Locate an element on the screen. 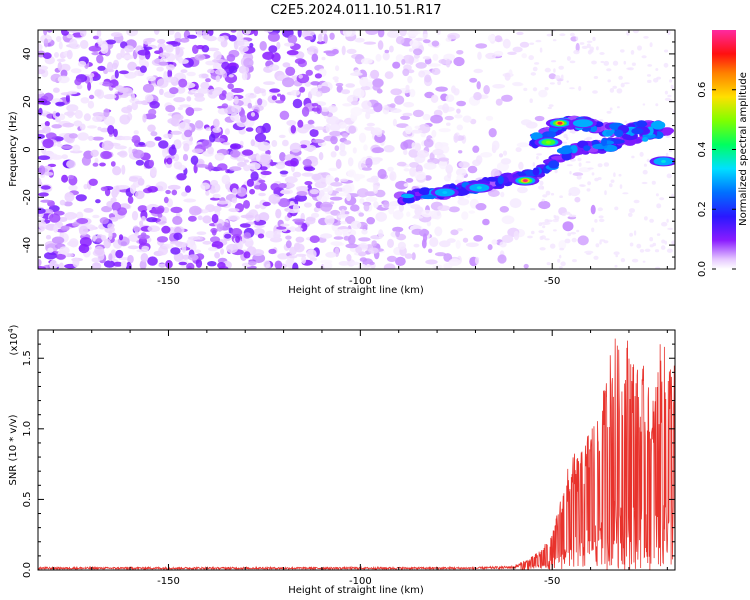 Image resolution: width=750 pixels, height=600 pixels. x-tick-label: -50 is located at coordinates (552, 581).